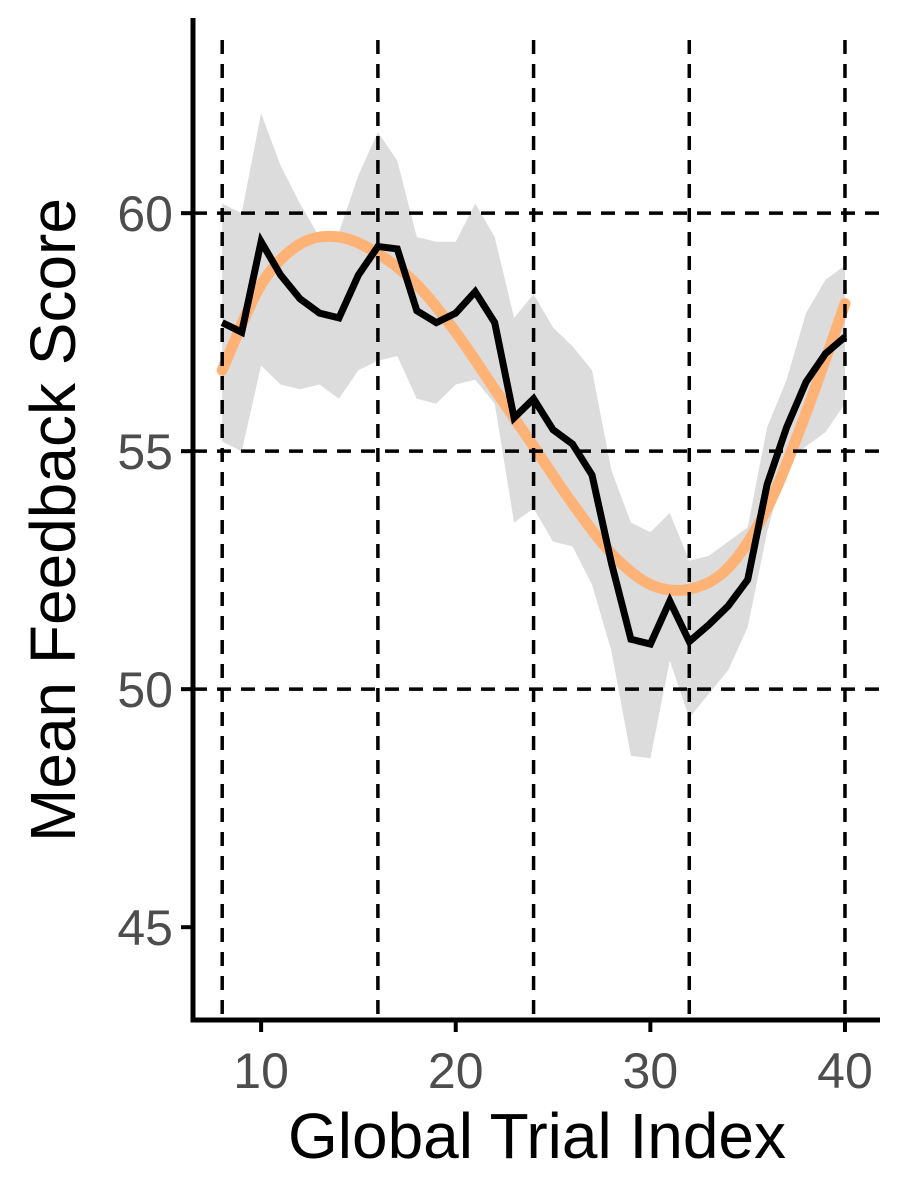 The image size is (900, 1200). Describe the element at coordinates (261, 1071) in the screenshot. I see `x-tick-label: 10` at that location.